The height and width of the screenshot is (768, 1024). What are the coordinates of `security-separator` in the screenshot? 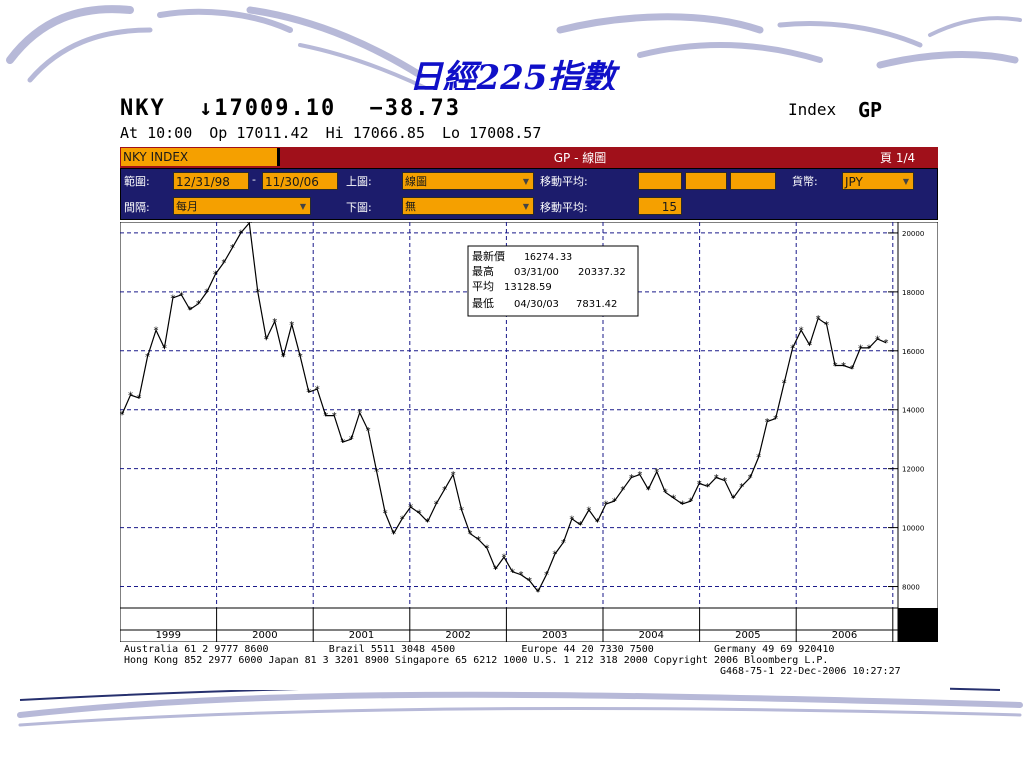 It's located at (278, 157).